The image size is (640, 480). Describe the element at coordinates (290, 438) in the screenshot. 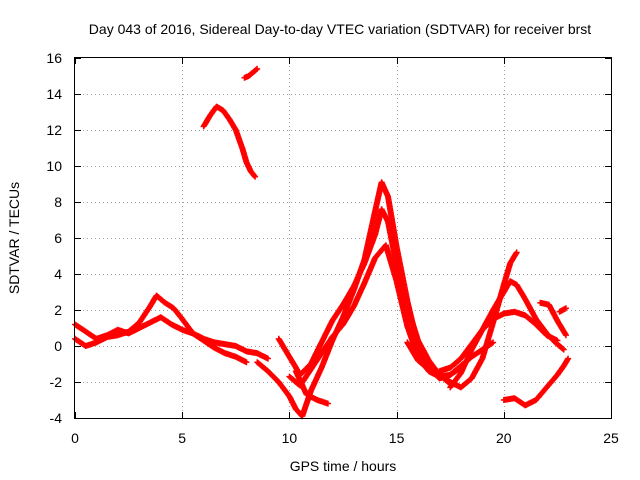

I see `x-tick-label: 10` at that location.